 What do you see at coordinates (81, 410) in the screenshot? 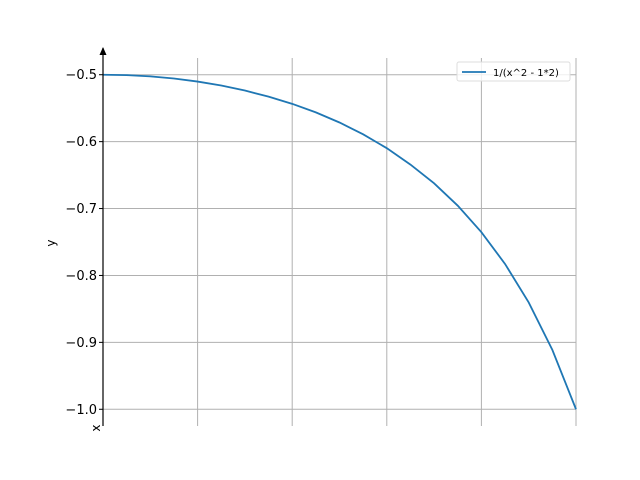
I see `y-tick-label: −1.0` at bounding box center [81, 410].